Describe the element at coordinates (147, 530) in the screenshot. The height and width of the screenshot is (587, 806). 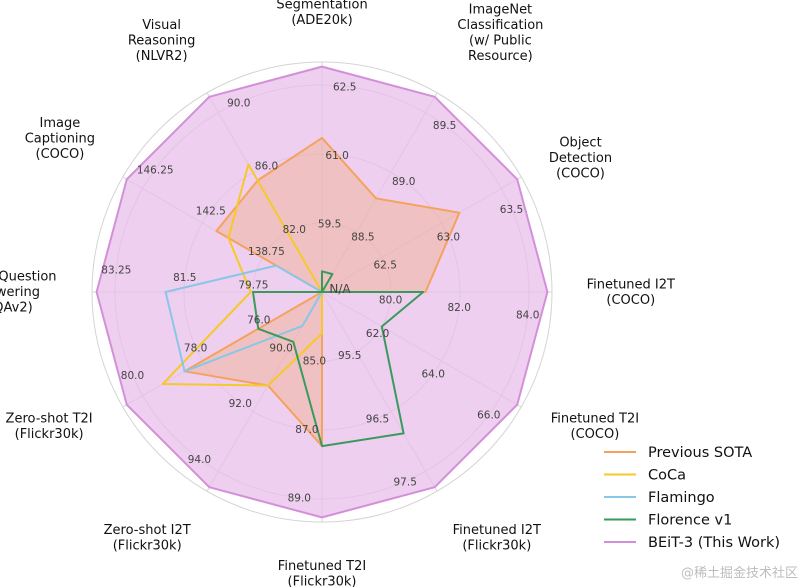
I see `axis-label-line: Zero-shot I2T` at that location.